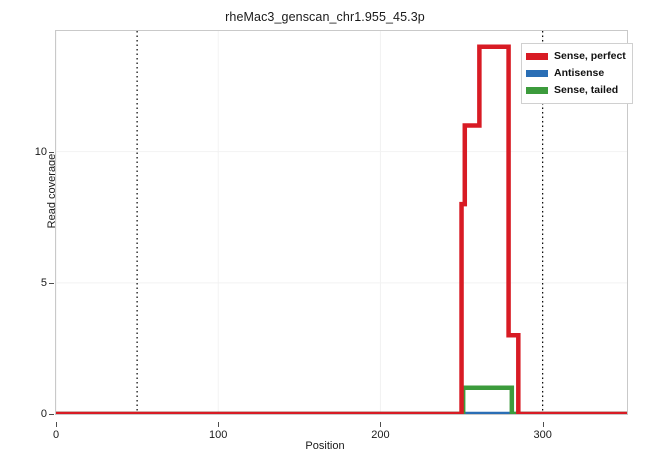 This screenshot has width=650, height=460. Describe the element at coordinates (27, 230) in the screenshot. I see `y-axis-ticks: 0 5 10` at that location.